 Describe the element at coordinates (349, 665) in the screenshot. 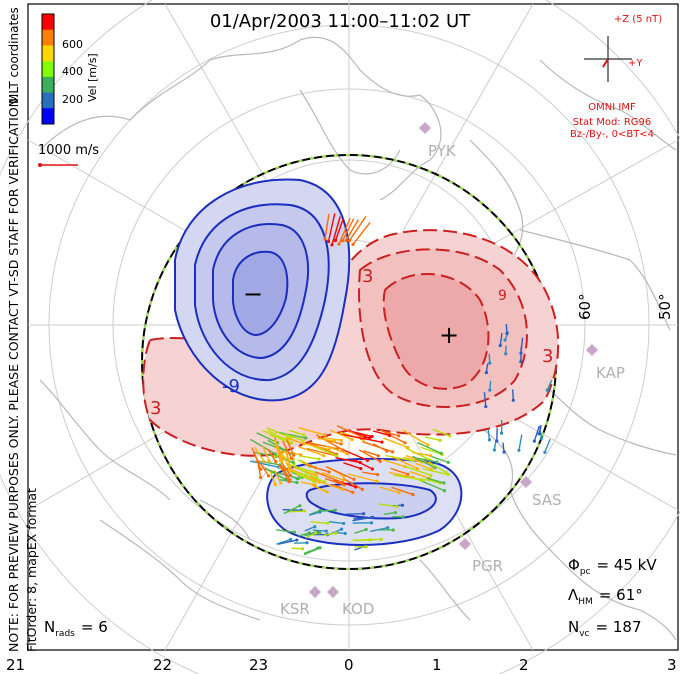

I see `mlt-label-0: 0` at that location.